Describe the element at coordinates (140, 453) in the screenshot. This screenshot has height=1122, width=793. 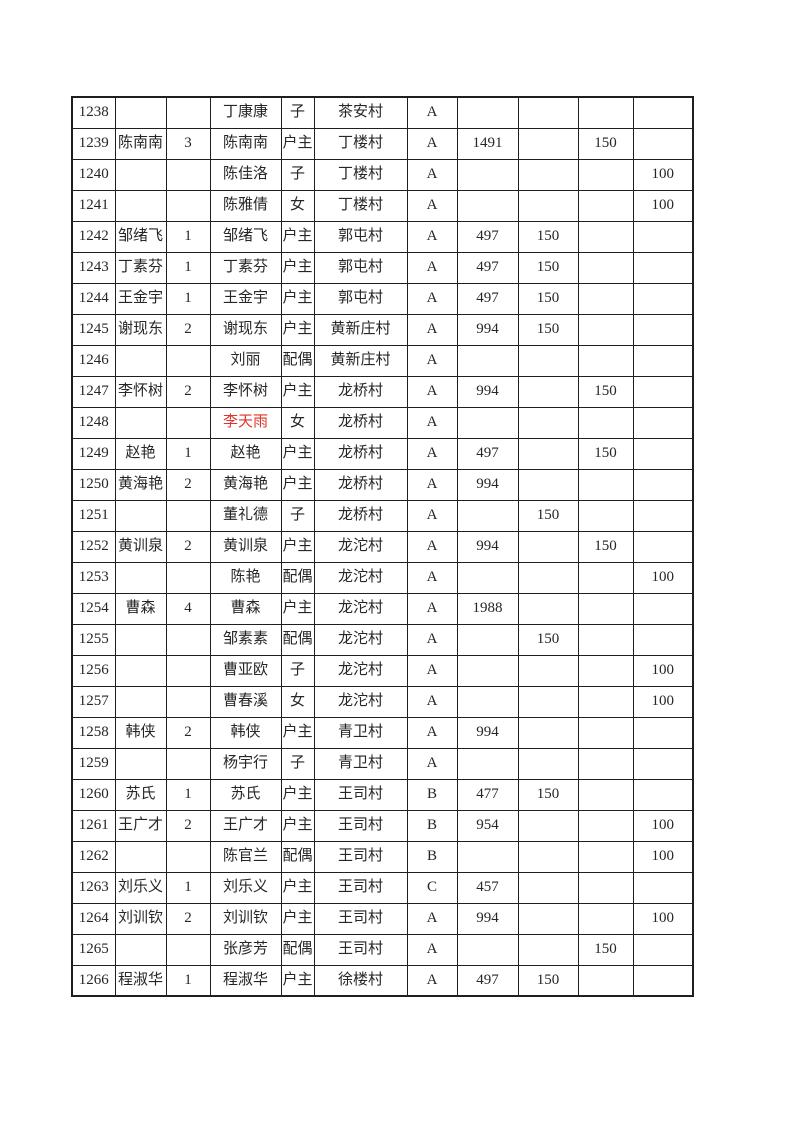
I see `cell-head-name: 赵艳` at that location.